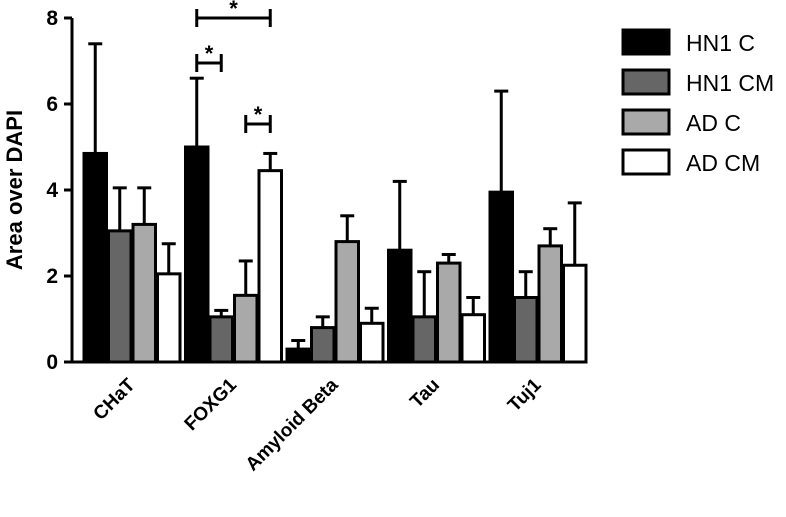 The image size is (786, 517). I want to click on x-tick-label: FOXG1, so click(211, 404).